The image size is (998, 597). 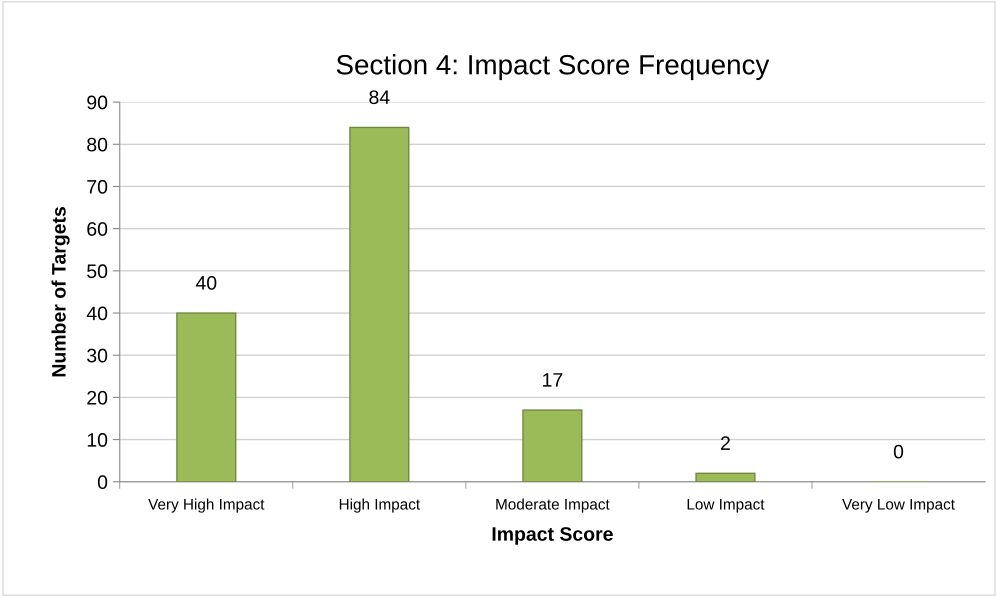 What do you see at coordinates (553, 505) in the screenshot?
I see `x-tick-label: Moderate Impact` at bounding box center [553, 505].